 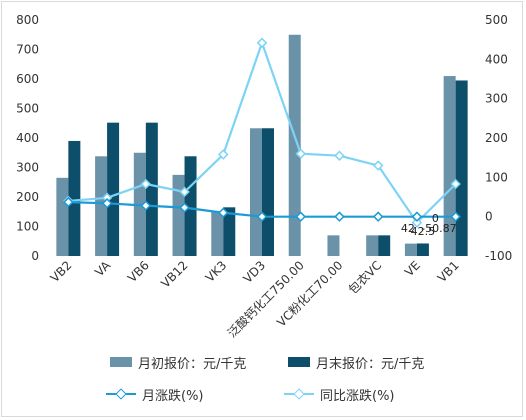 What do you see at coordinates (192, 364) in the screenshot?
I see `legend-label-start-price: 月初报价：元/千克` at bounding box center [192, 364].